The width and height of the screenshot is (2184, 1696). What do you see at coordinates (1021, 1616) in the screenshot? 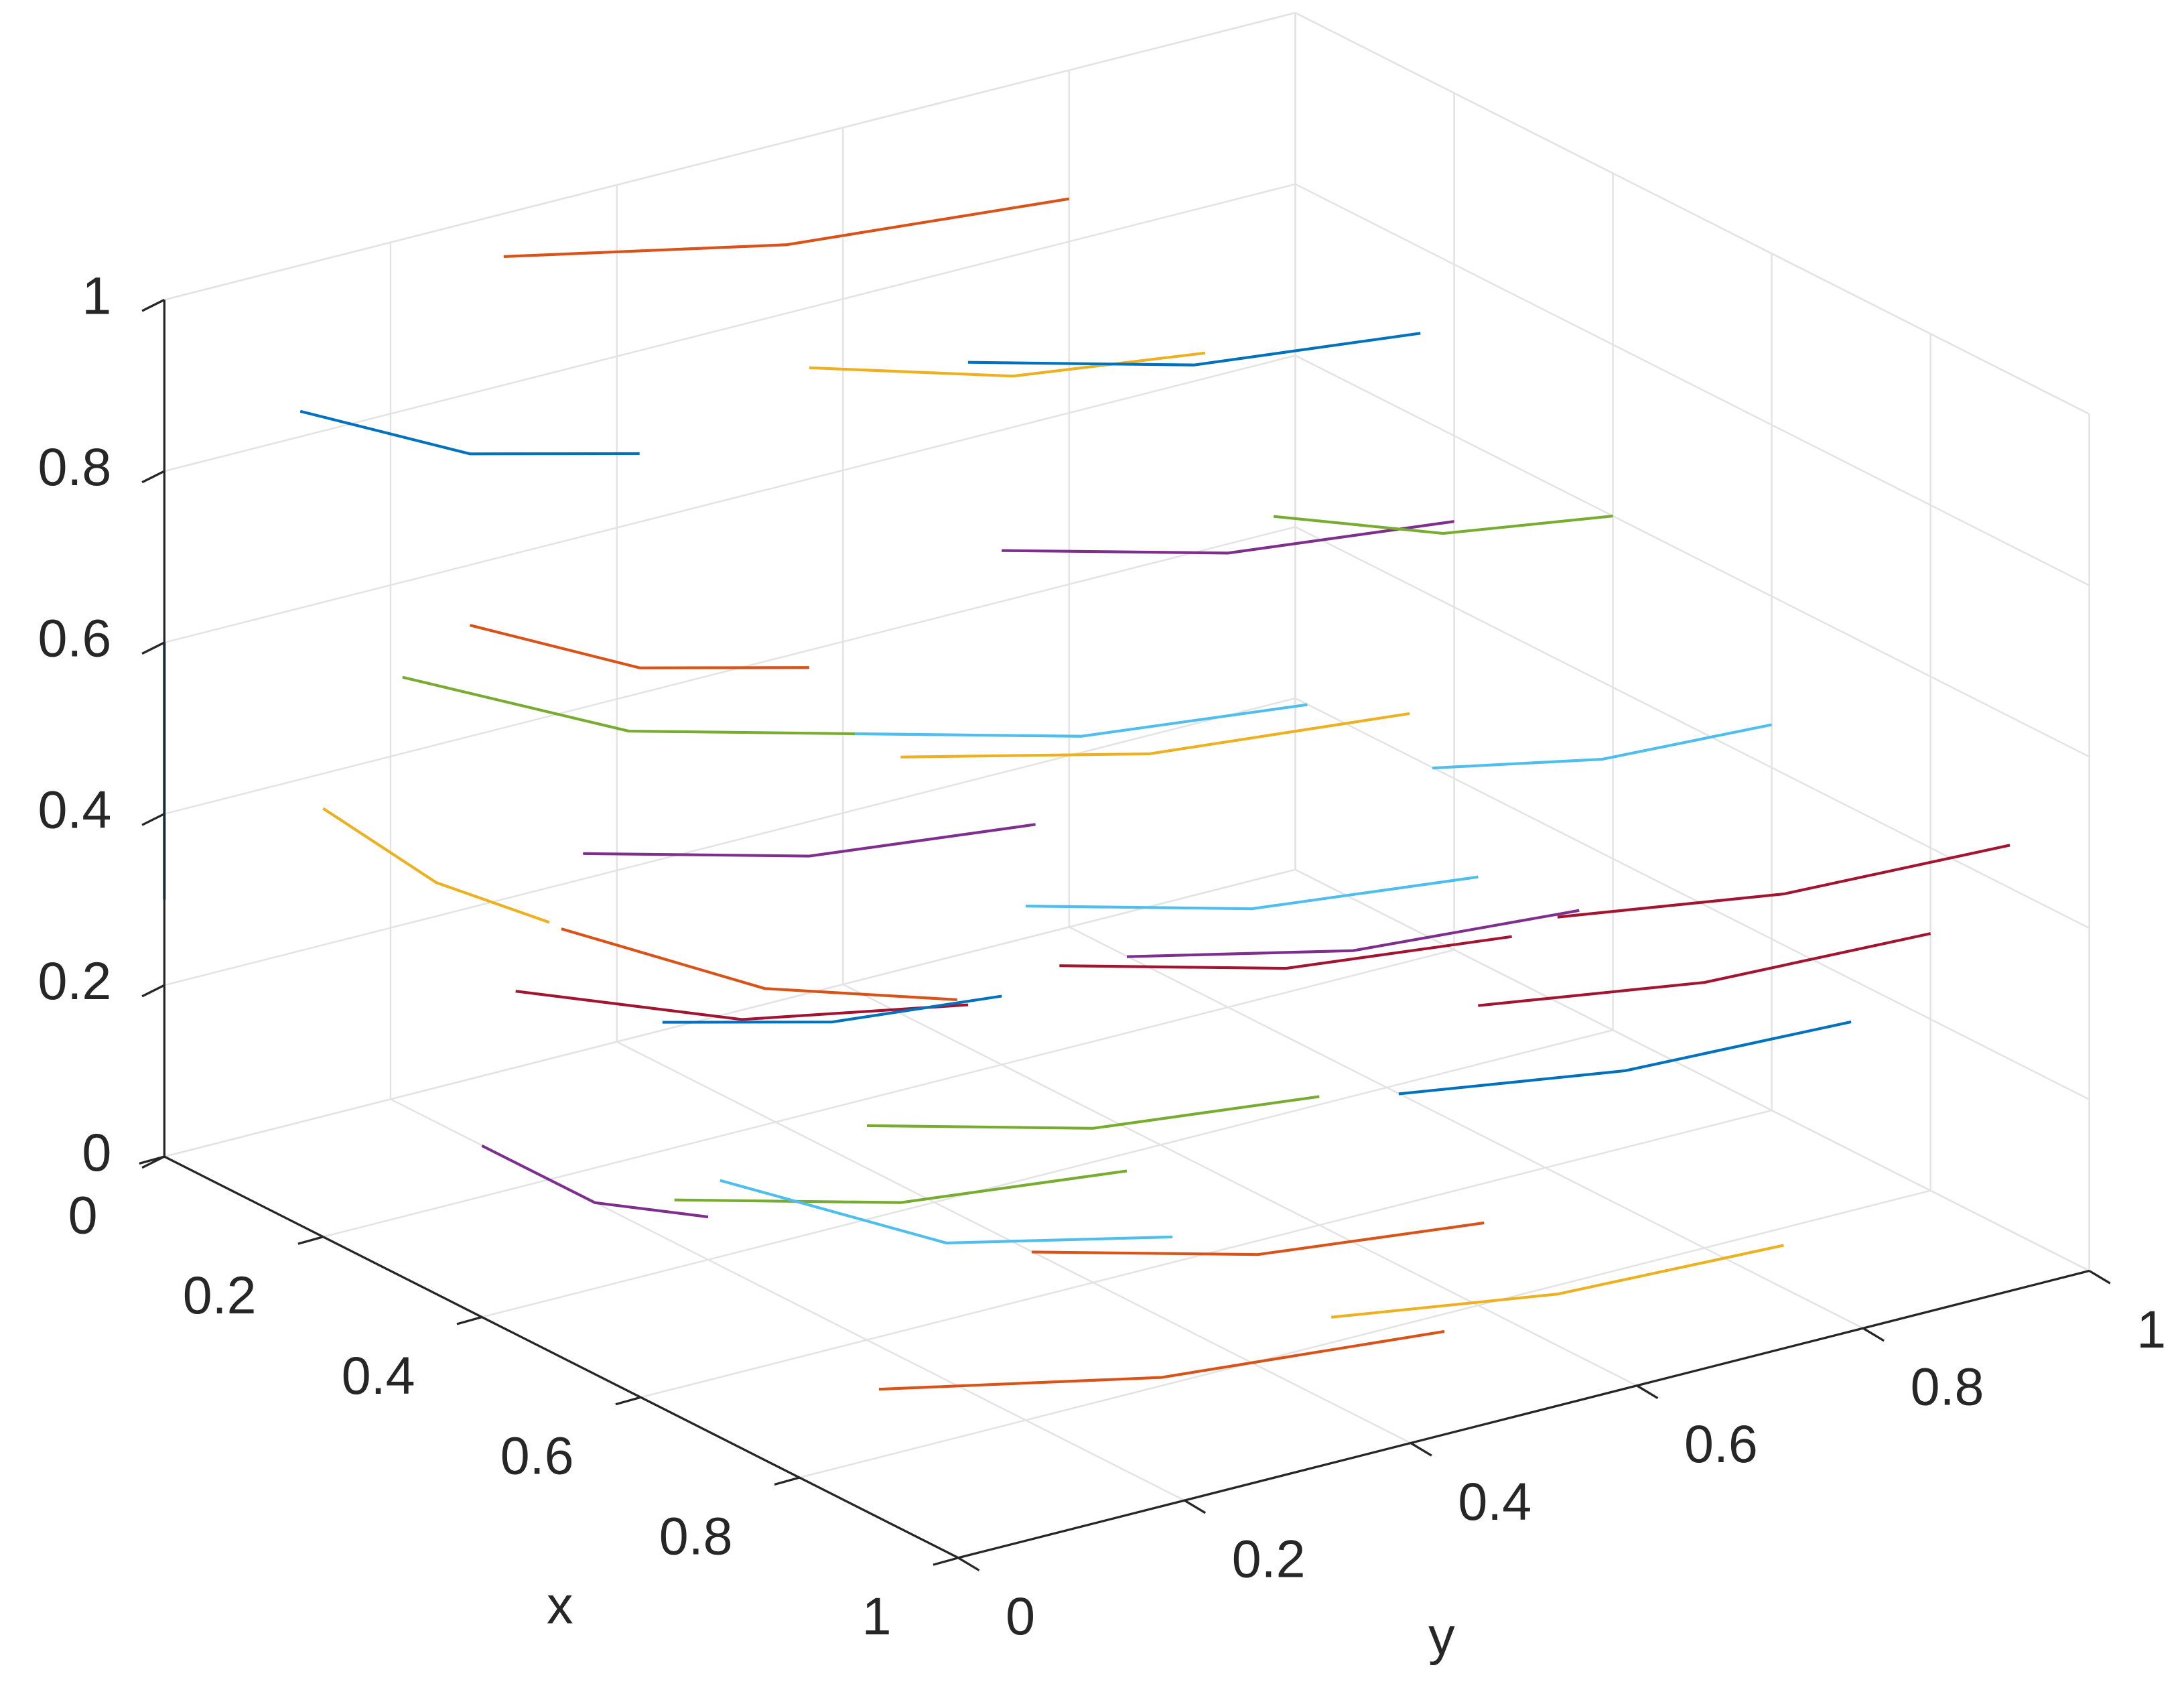
I see `y-tick-label: 0` at bounding box center [1021, 1616].